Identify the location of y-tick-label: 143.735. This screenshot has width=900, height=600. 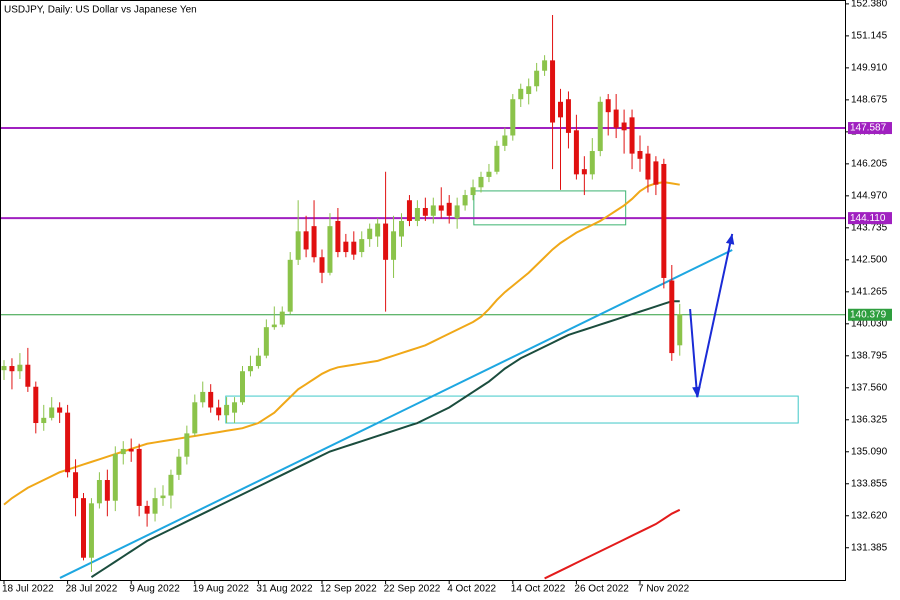
(869, 227).